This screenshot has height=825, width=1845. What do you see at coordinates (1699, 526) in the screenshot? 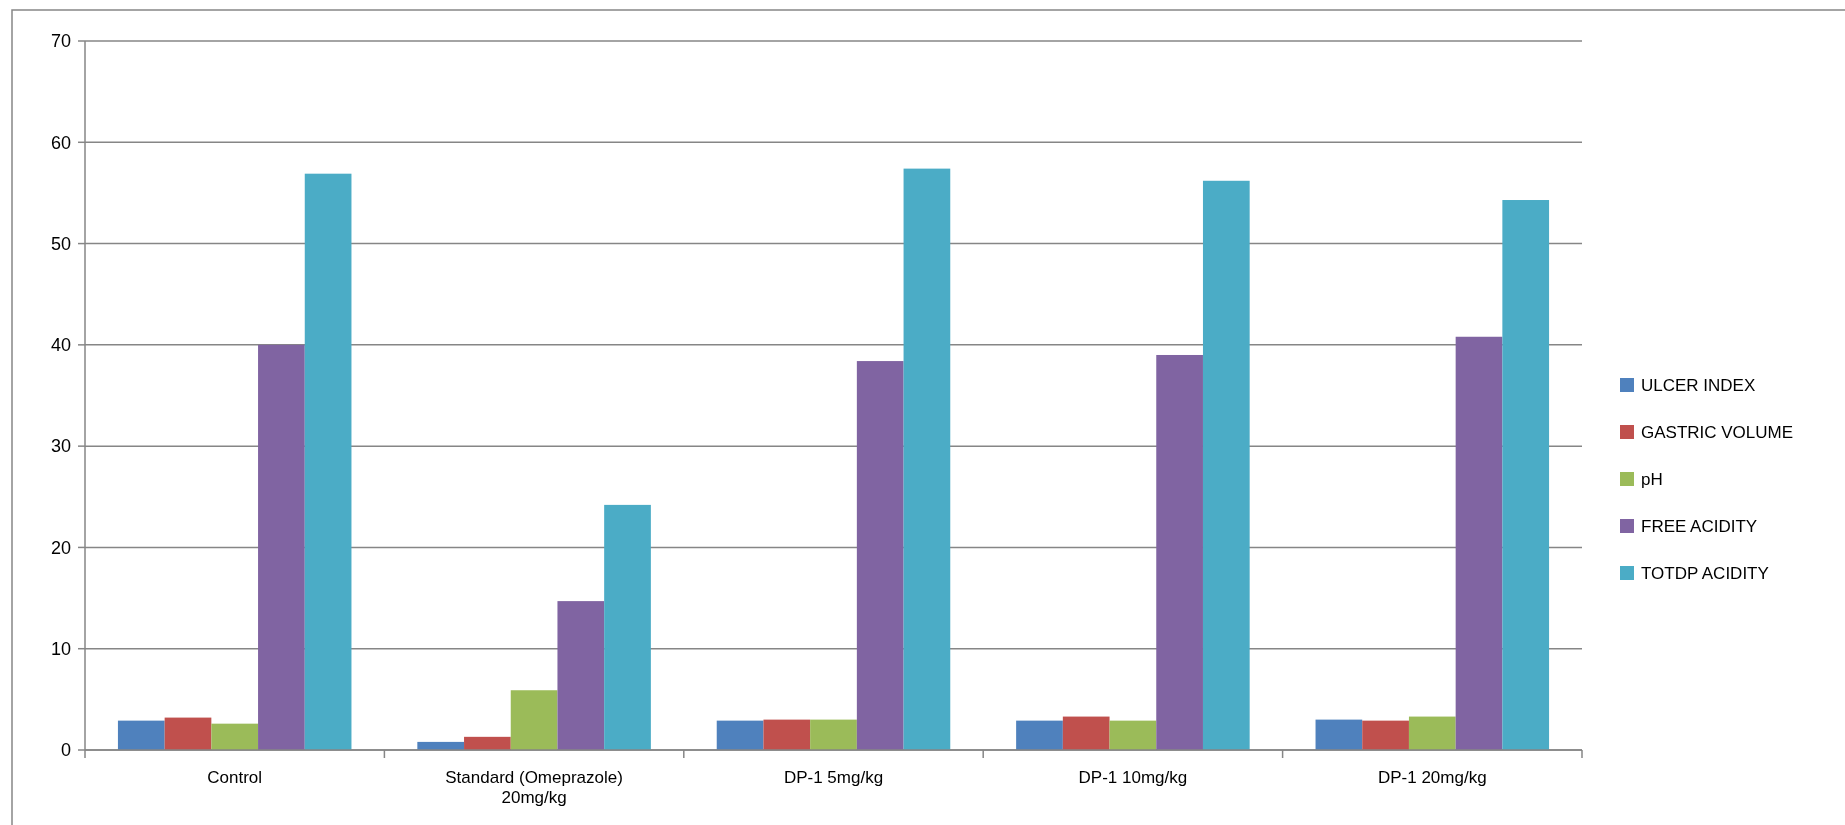
I see `legend-label: FREE ACIDITY` at bounding box center [1699, 526].